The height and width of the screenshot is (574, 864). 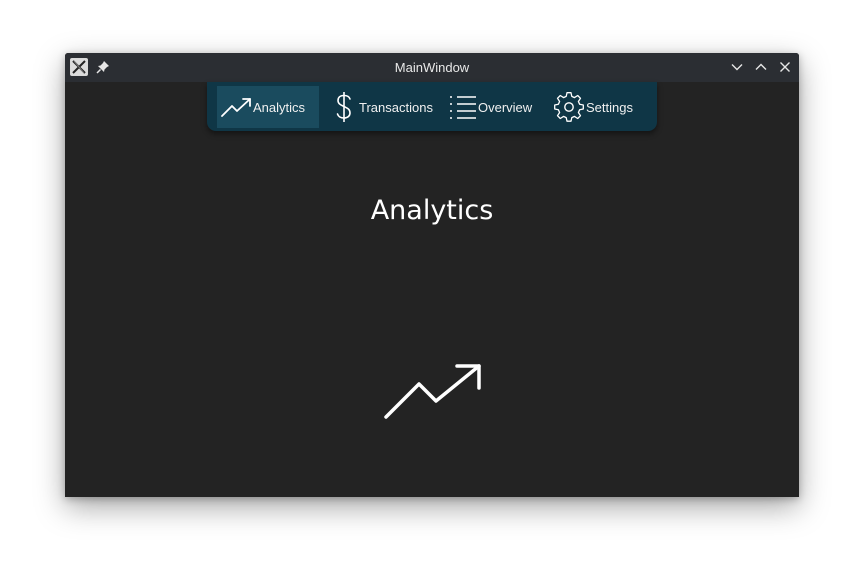 I want to click on tab-analytics: Analytics, so click(x=268, y=107).